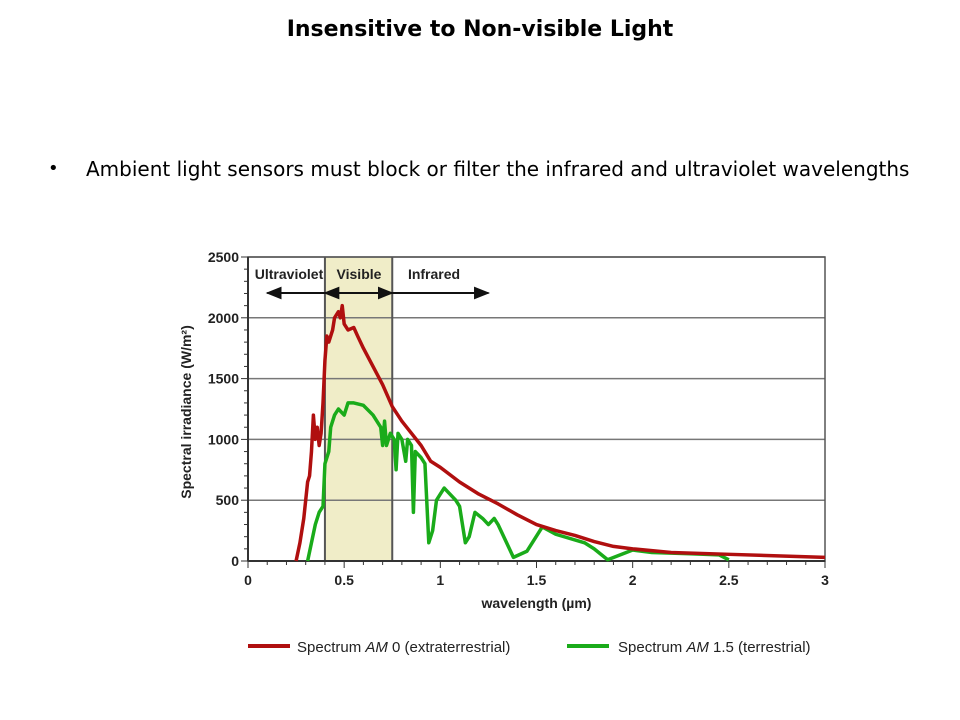 This screenshot has height=720, width=960. I want to click on region-label-ultraviolet: Ultraviolet, so click(289, 274).